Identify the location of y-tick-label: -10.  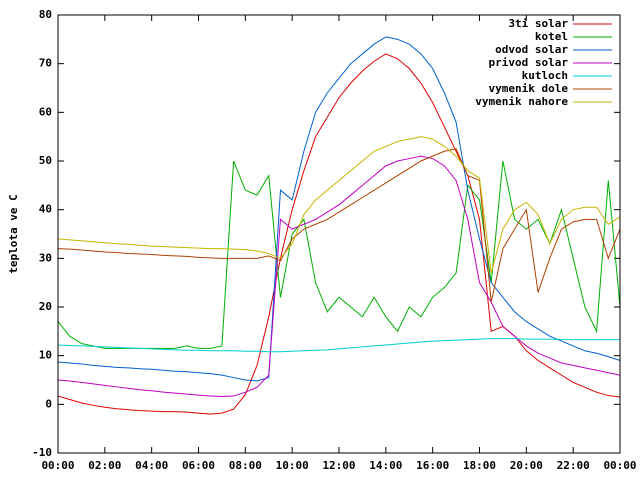
(42, 452).